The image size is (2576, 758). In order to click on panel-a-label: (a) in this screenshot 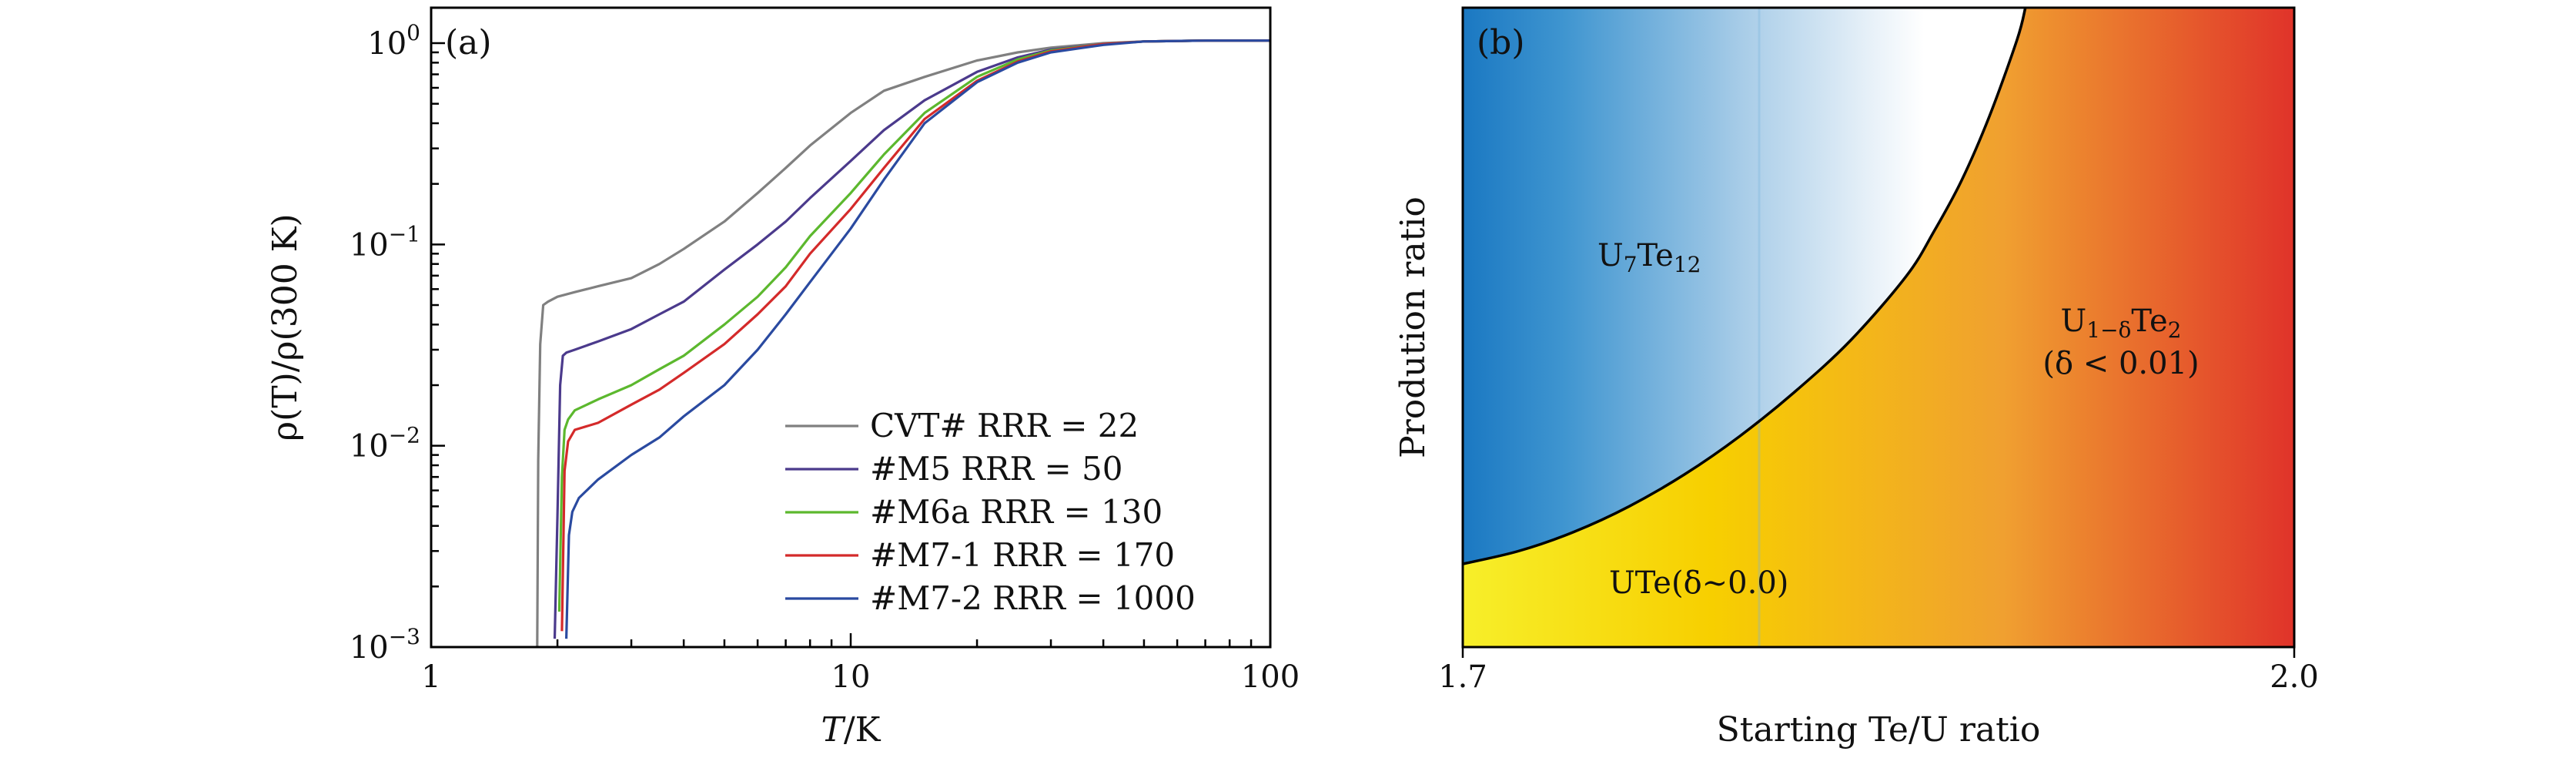, I will do `click(469, 43)`.